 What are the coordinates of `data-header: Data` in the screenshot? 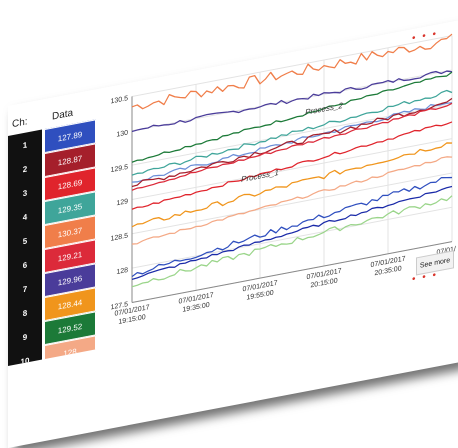 It's located at (63, 115).